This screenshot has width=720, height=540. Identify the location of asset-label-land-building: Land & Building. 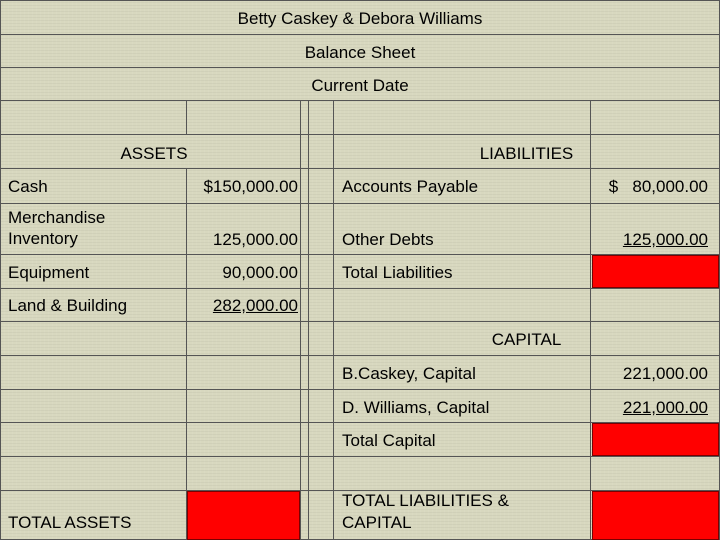
(68, 305).